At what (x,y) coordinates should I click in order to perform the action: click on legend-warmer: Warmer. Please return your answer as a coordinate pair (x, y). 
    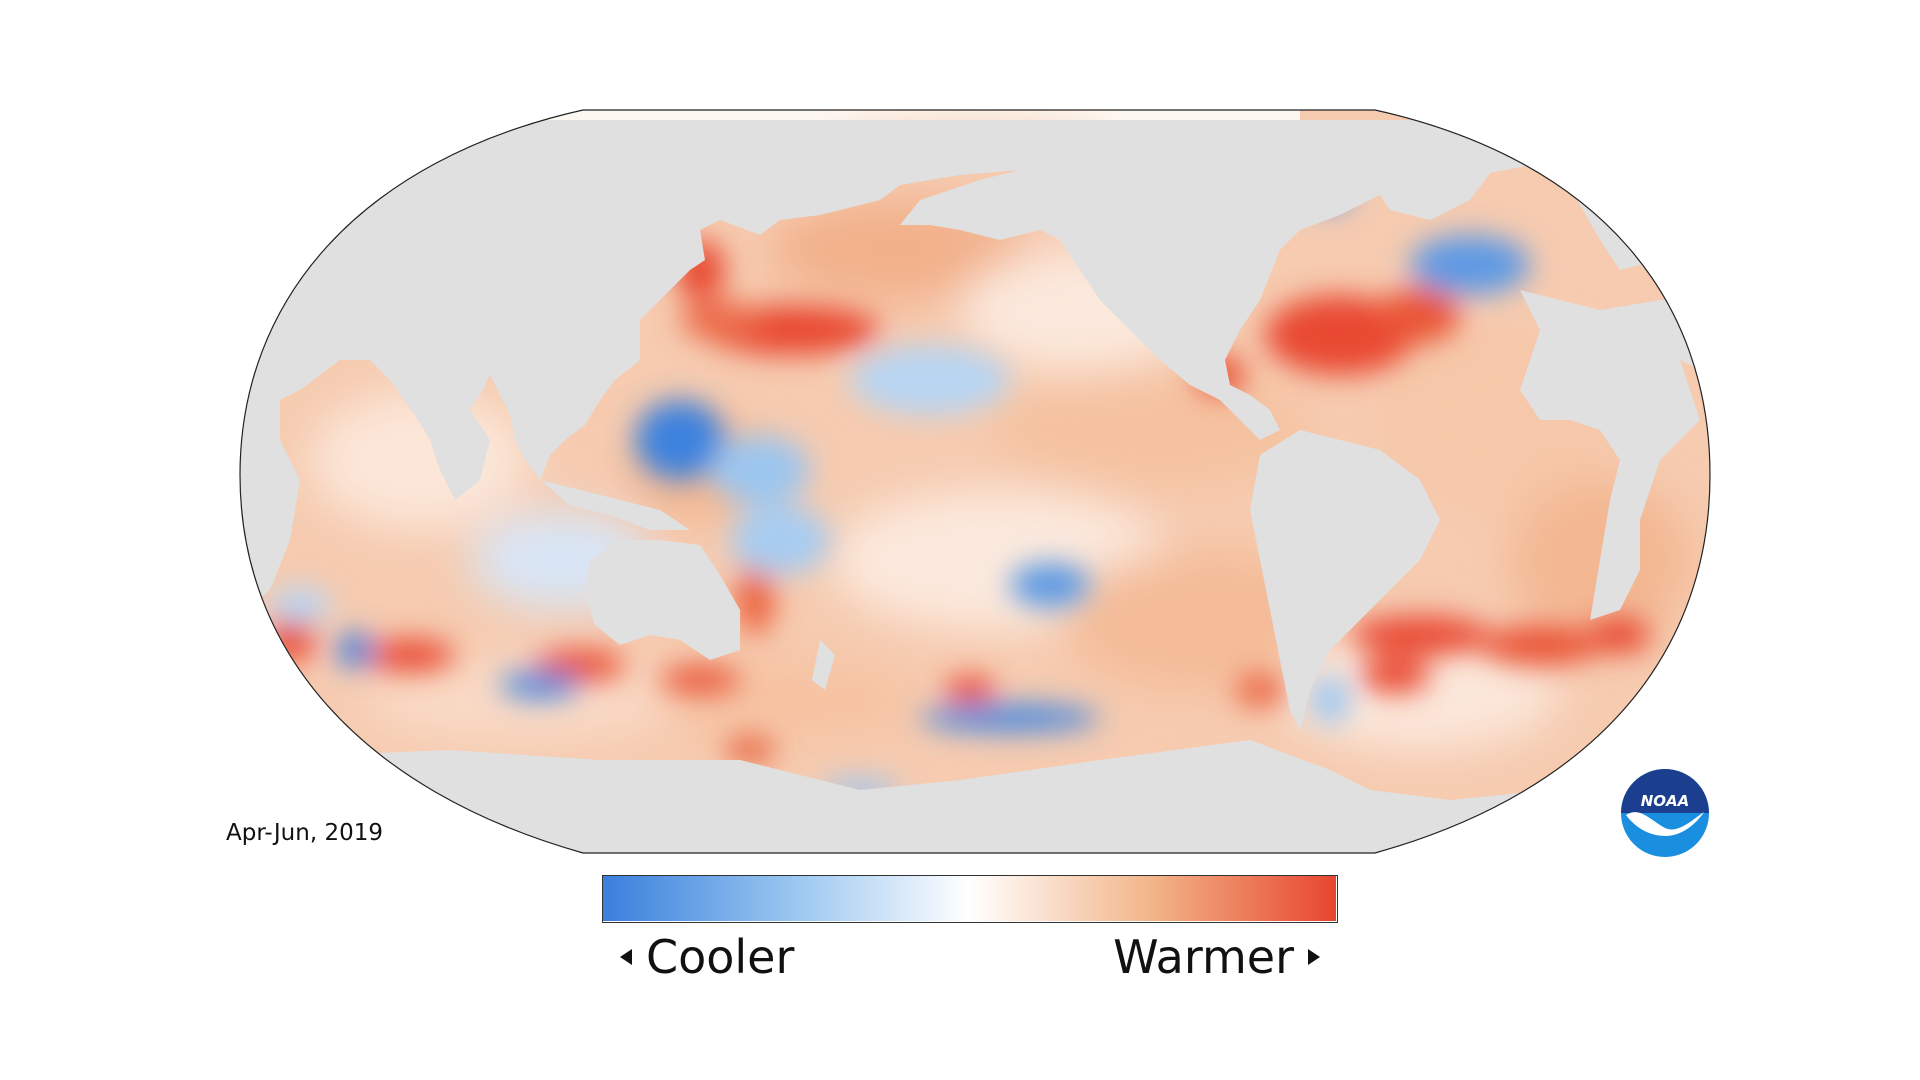
    Looking at the image, I should click on (1216, 957).